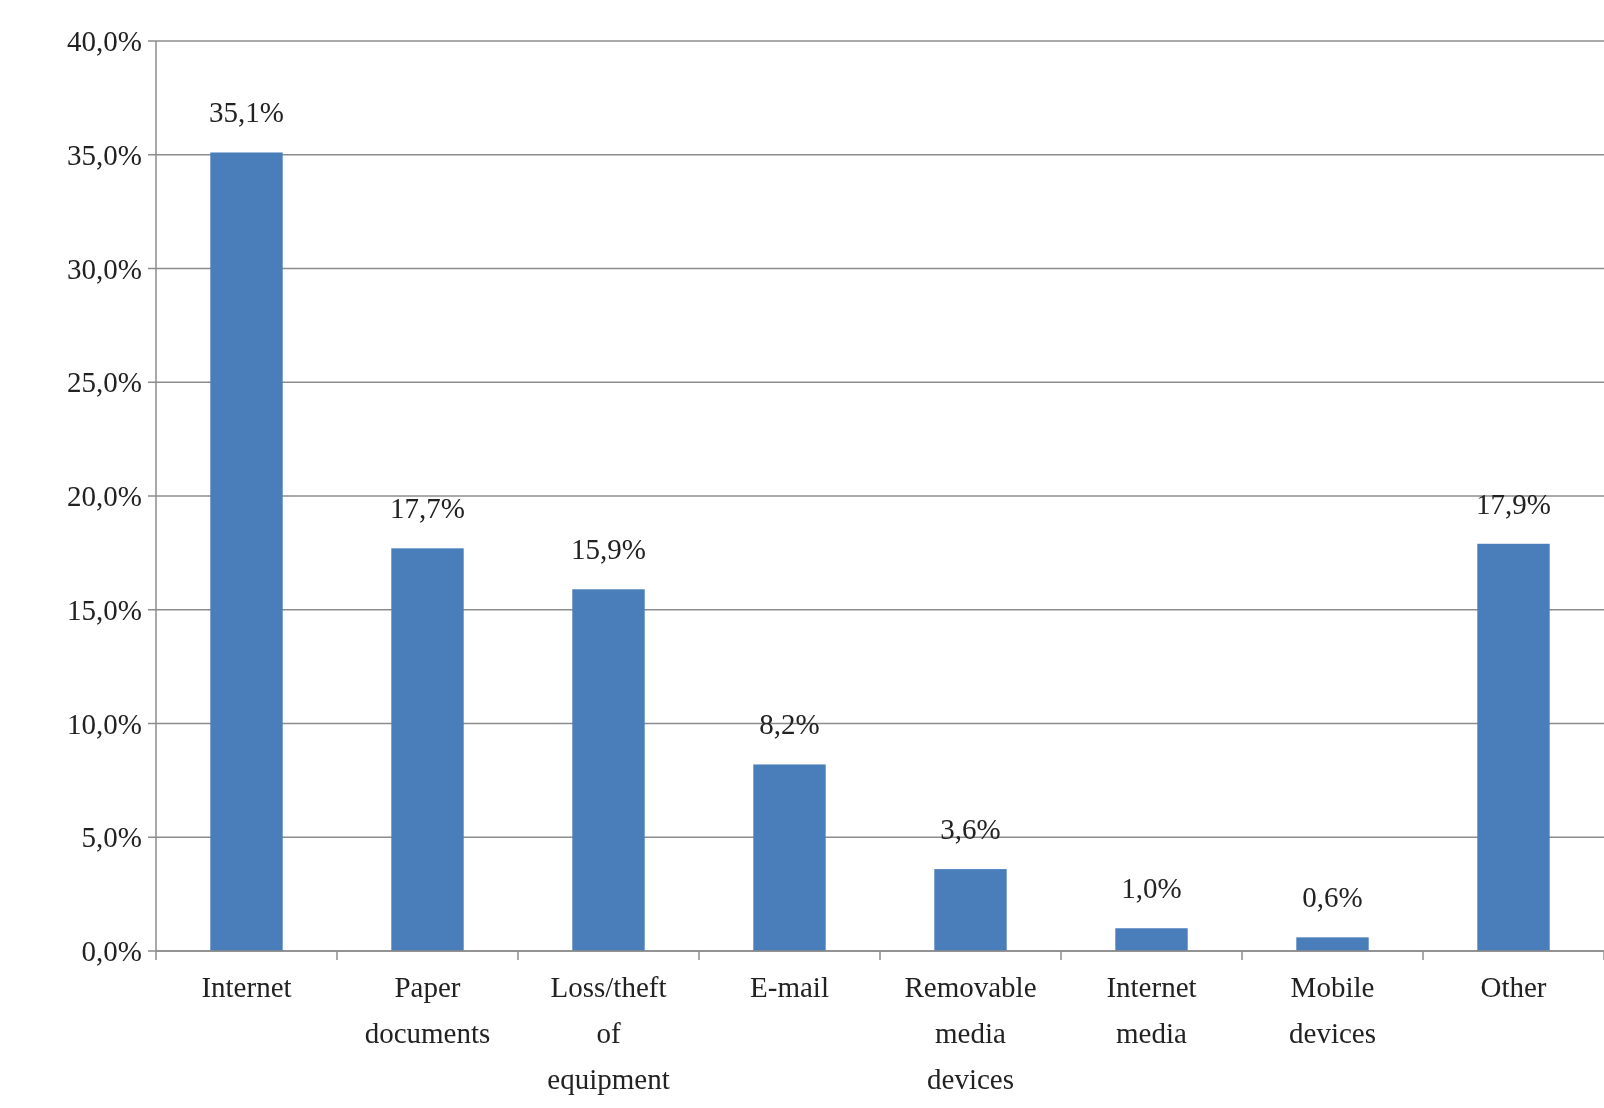 The height and width of the screenshot is (1108, 1604). Describe the element at coordinates (608, 549) in the screenshot. I see `data-label: 15,9%` at that location.